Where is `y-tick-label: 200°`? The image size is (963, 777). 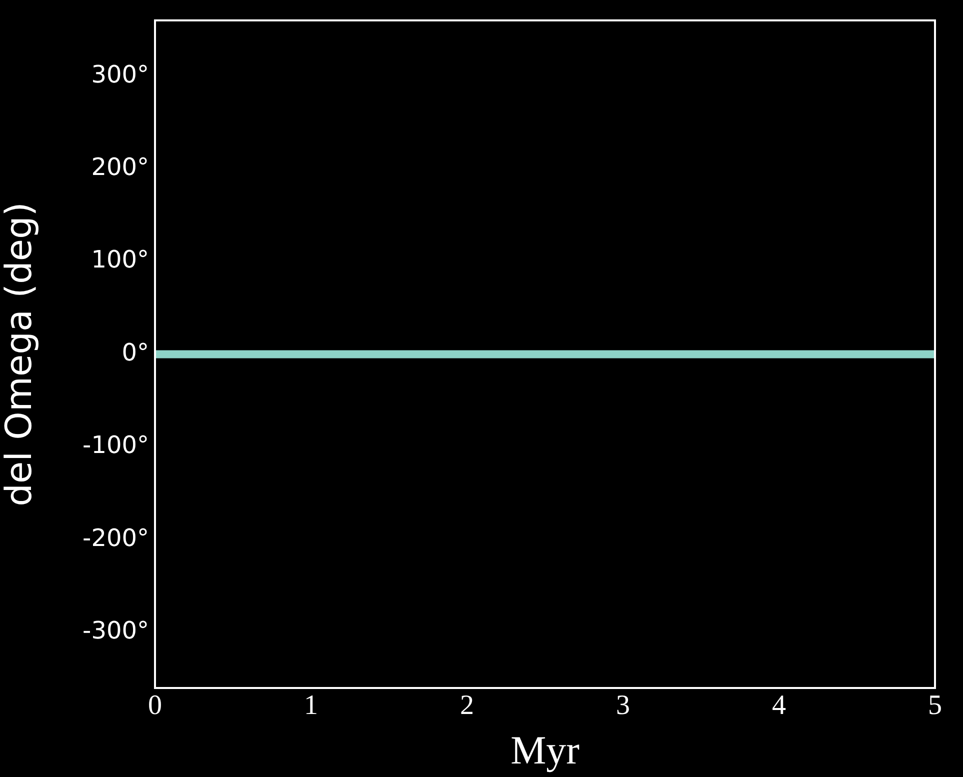
y-tick-label: 200° is located at coordinates (120, 166).